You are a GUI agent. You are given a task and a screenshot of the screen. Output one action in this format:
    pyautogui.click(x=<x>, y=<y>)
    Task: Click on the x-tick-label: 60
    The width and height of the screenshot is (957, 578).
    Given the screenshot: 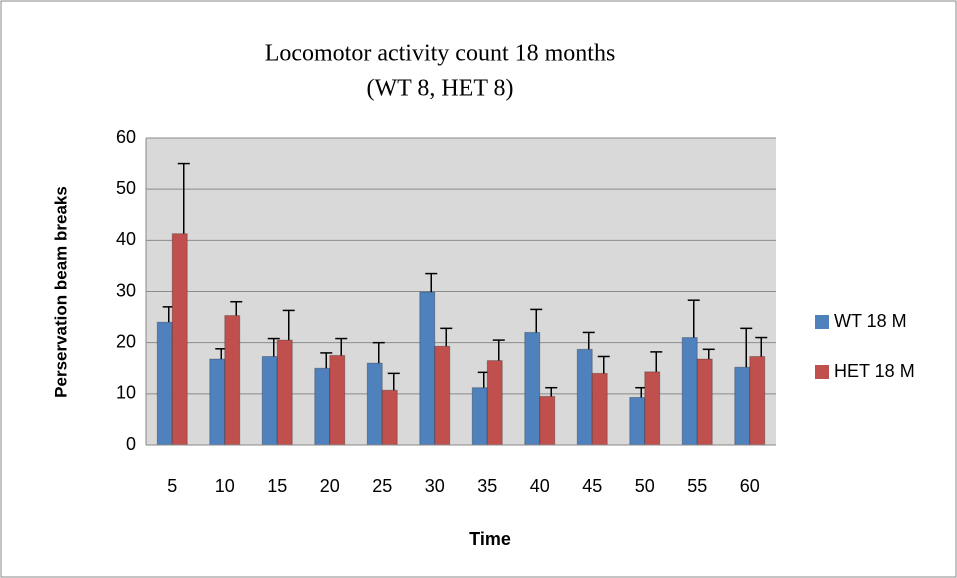 What is the action you would take?
    pyautogui.click(x=750, y=486)
    